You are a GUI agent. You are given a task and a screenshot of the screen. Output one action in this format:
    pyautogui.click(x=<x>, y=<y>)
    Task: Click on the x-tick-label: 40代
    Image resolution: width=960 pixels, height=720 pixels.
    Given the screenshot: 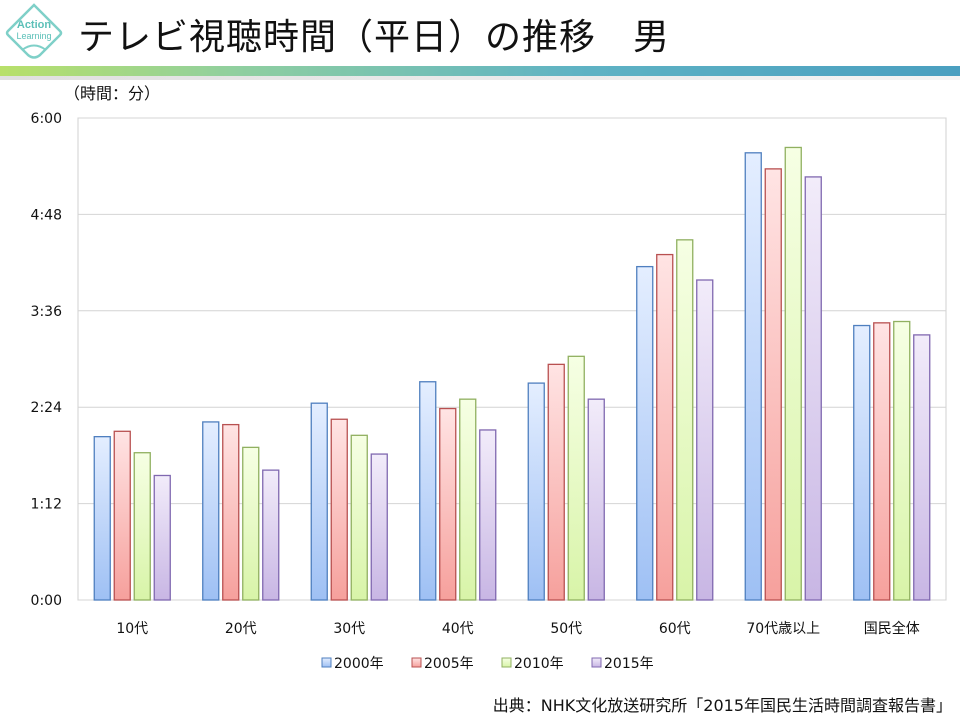 What is the action you would take?
    pyautogui.click(x=458, y=629)
    